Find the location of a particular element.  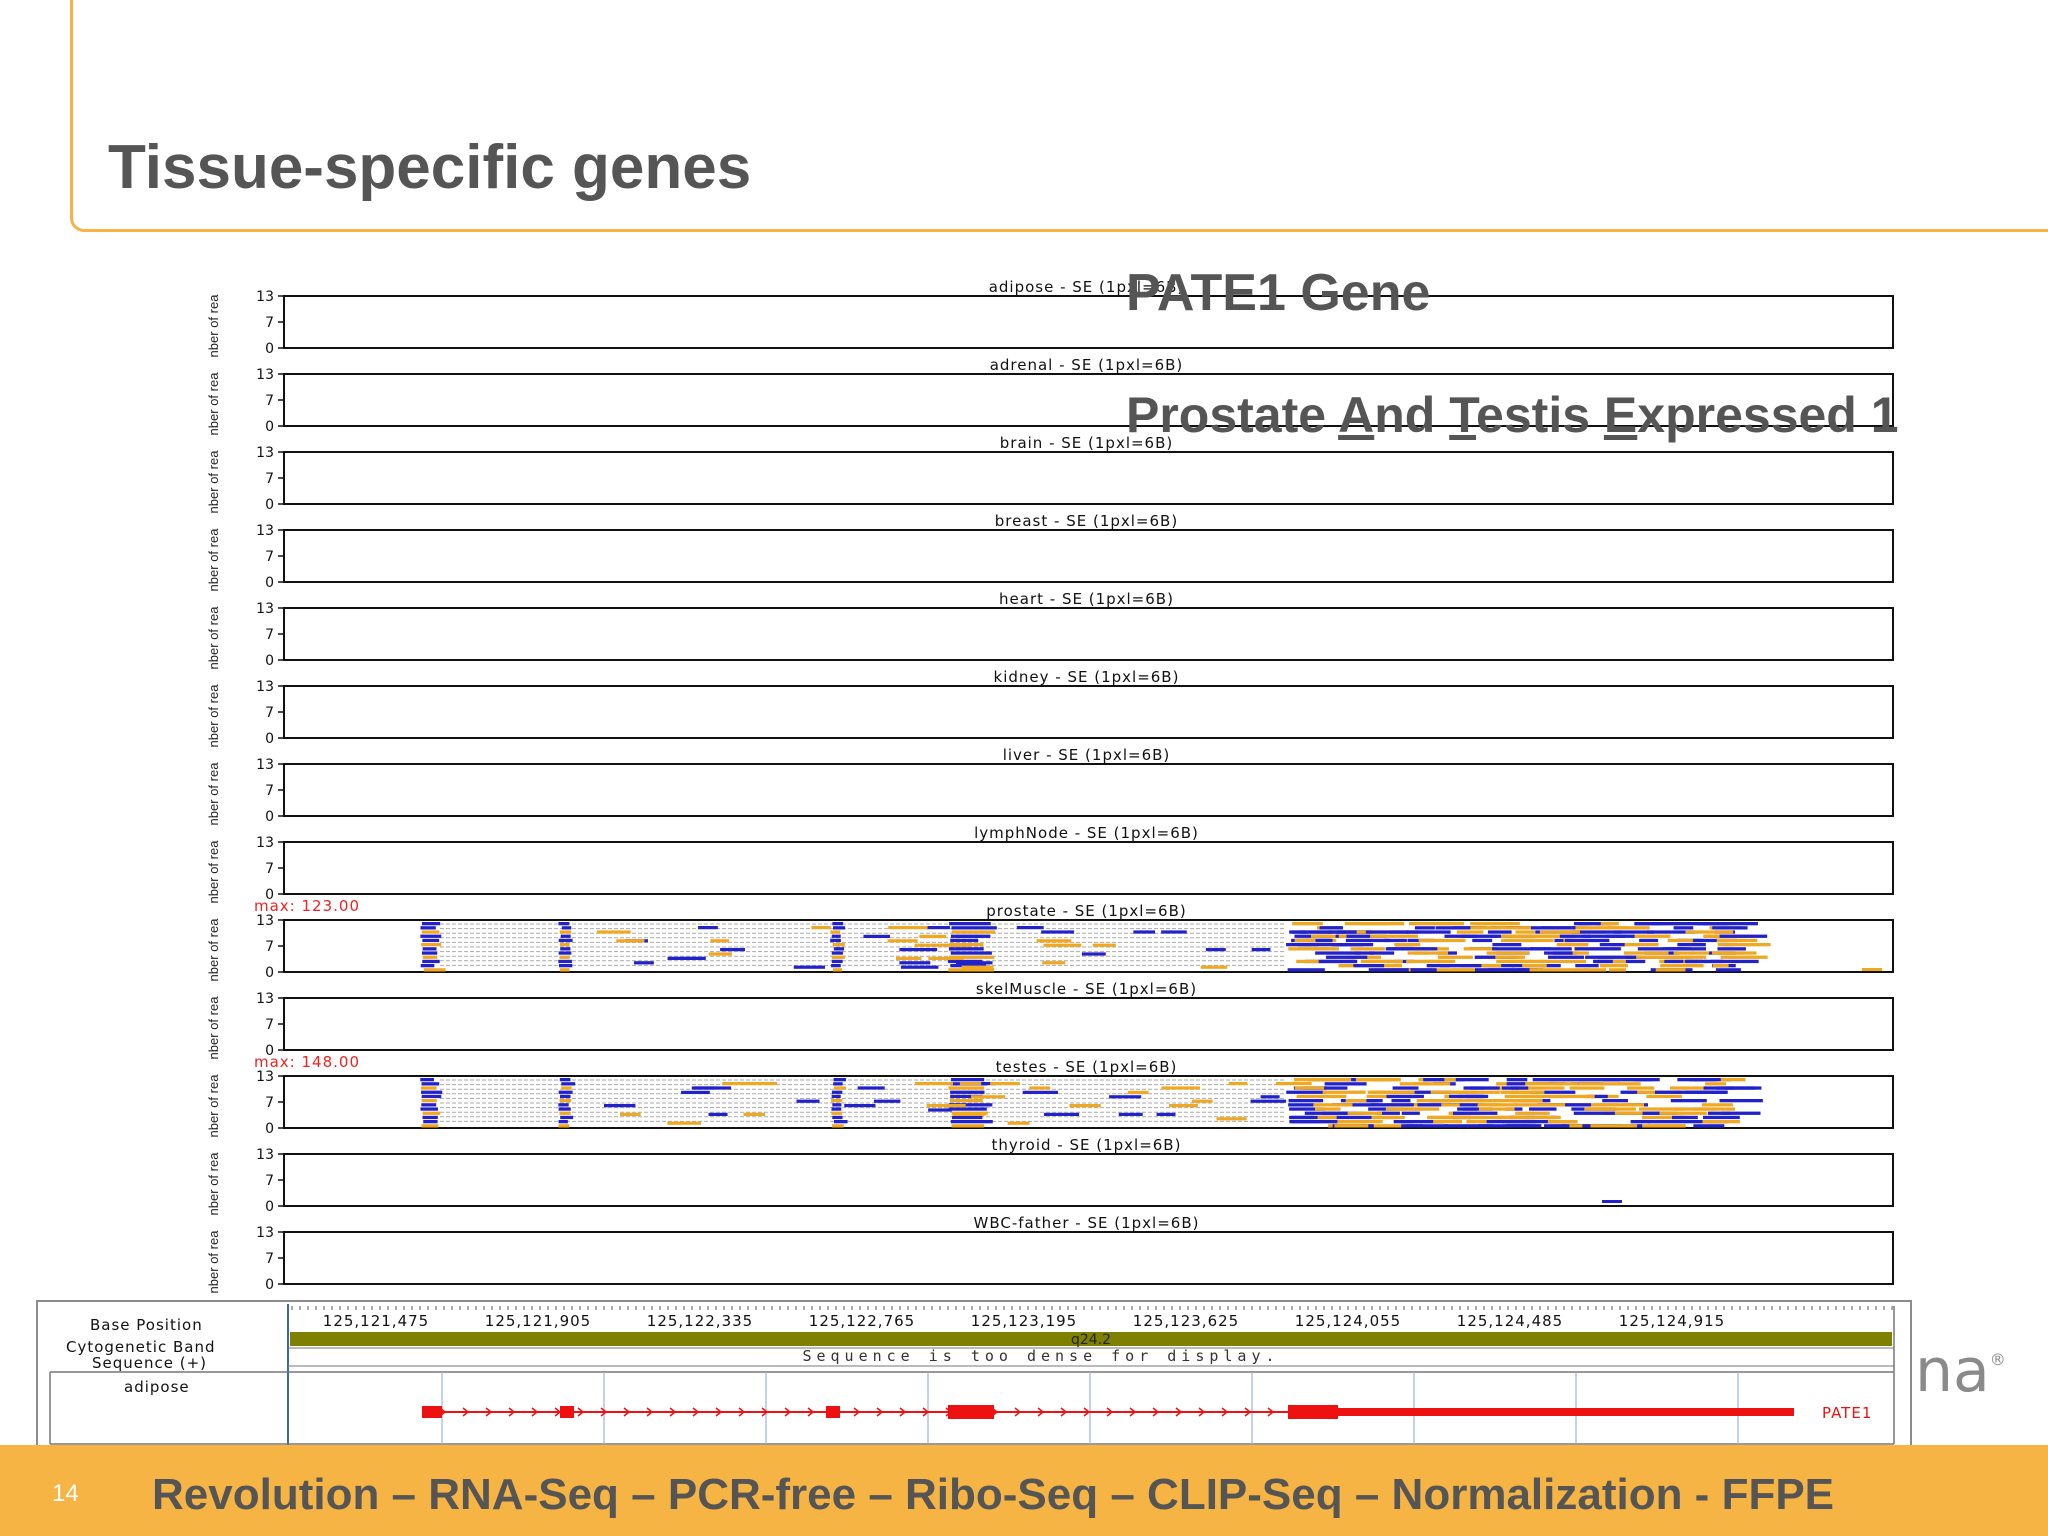

sequence-label: Sequence (+) is located at coordinates (150, 1363).